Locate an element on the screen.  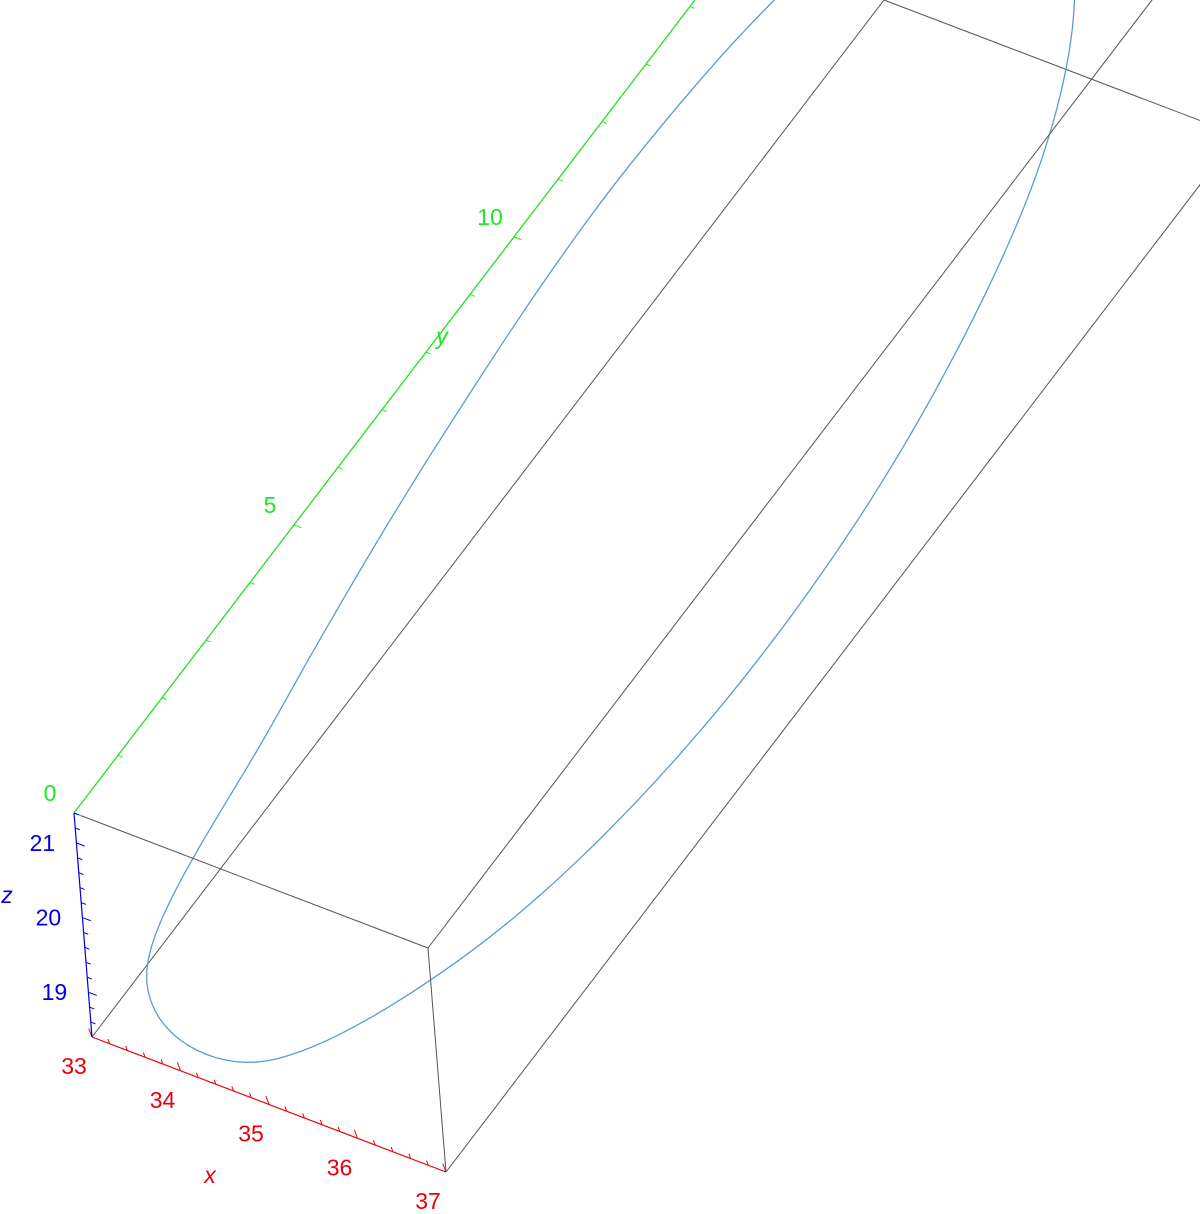
x-axis-label: x is located at coordinates (210, 1175).